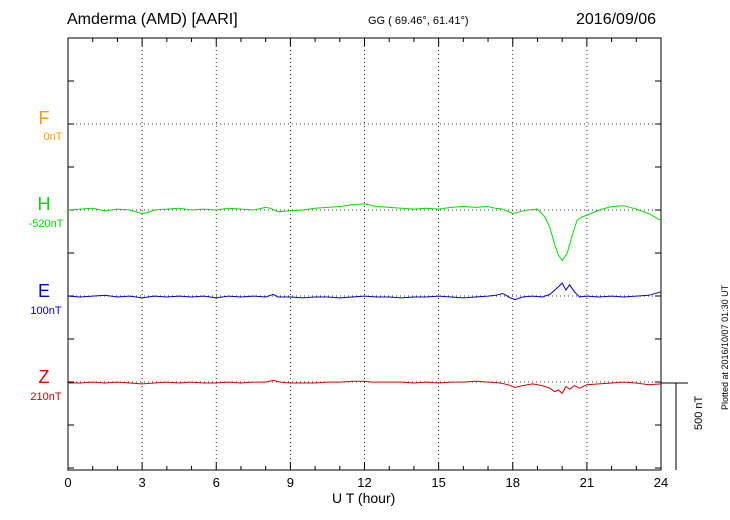 This screenshot has height=520, width=730. Describe the element at coordinates (587, 482) in the screenshot. I see `x-tick-label: 21` at that location.